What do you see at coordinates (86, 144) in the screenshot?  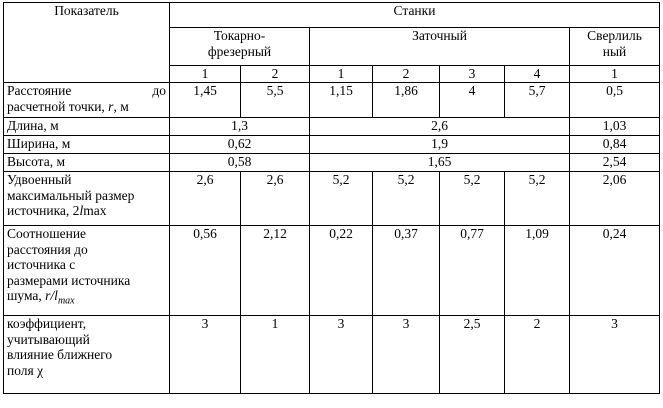 I see `row-width-label: Ширина, м` at bounding box center [86, 144].